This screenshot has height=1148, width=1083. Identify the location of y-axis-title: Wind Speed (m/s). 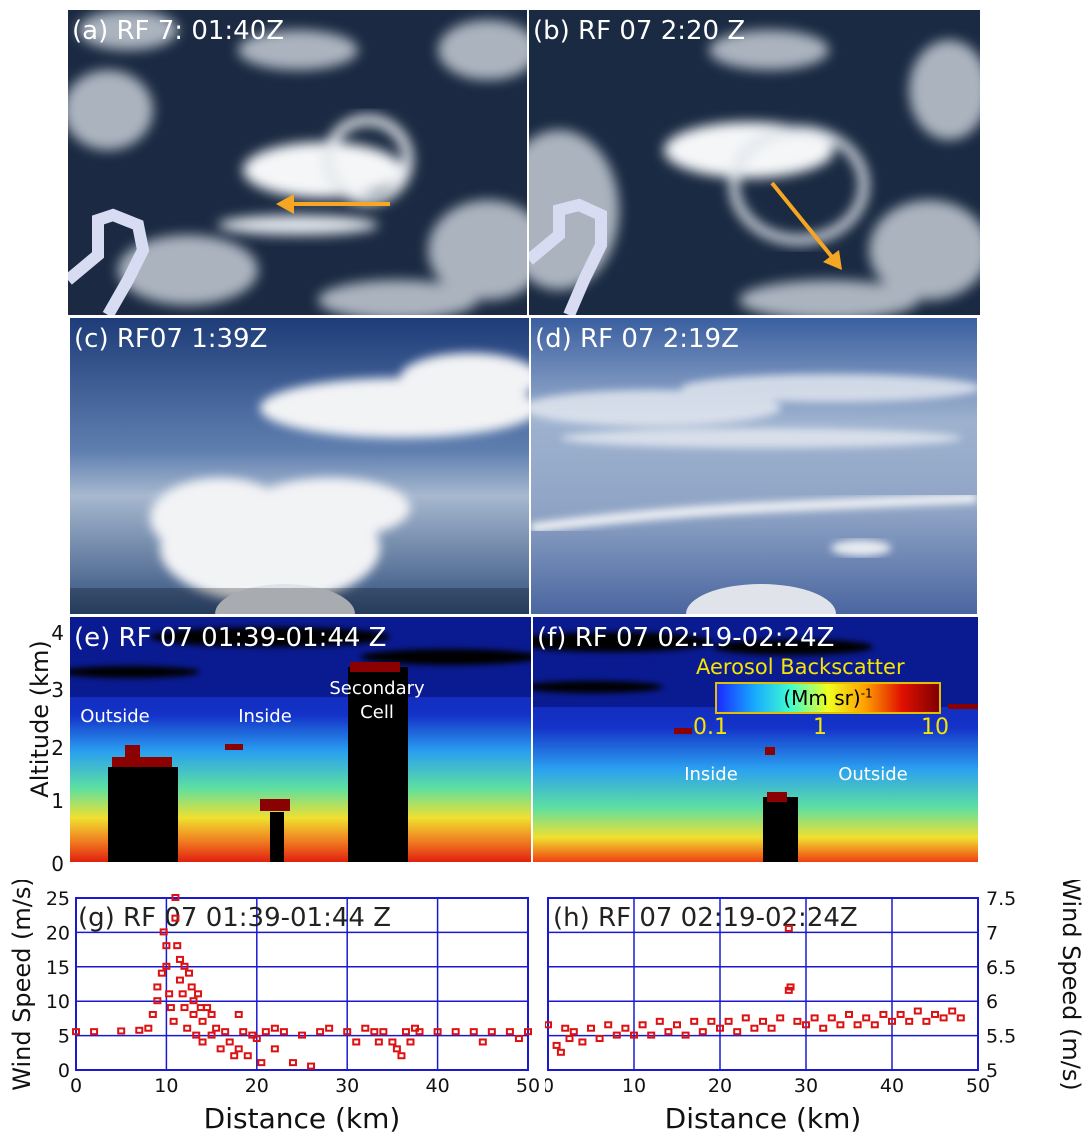
(22, 985).